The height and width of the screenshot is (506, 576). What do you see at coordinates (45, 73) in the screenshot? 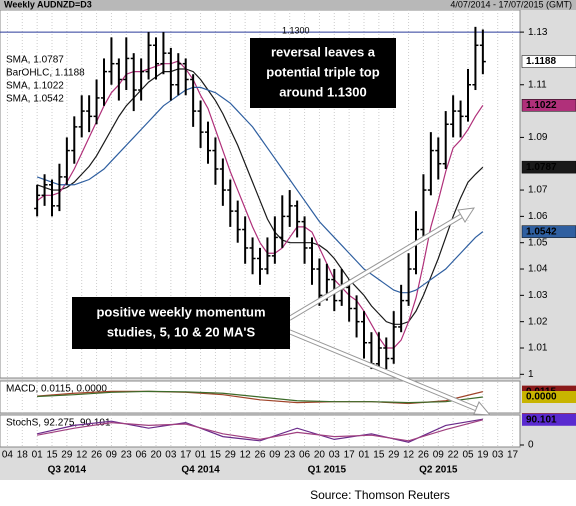
I see `legend-entry: BarOHLC, 1.1188` at bounding box center [45, 73].